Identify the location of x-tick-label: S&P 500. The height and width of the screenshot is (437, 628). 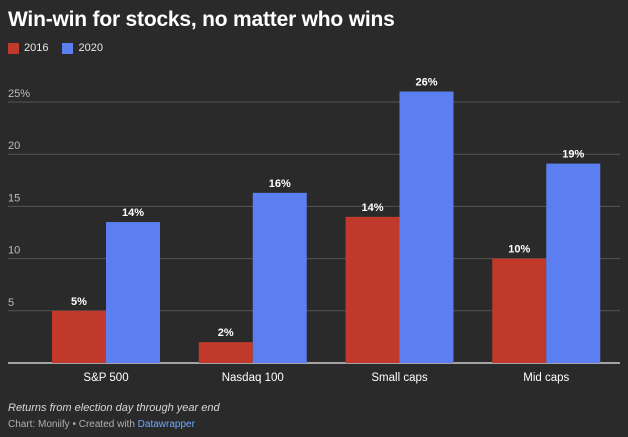
(105, 378).